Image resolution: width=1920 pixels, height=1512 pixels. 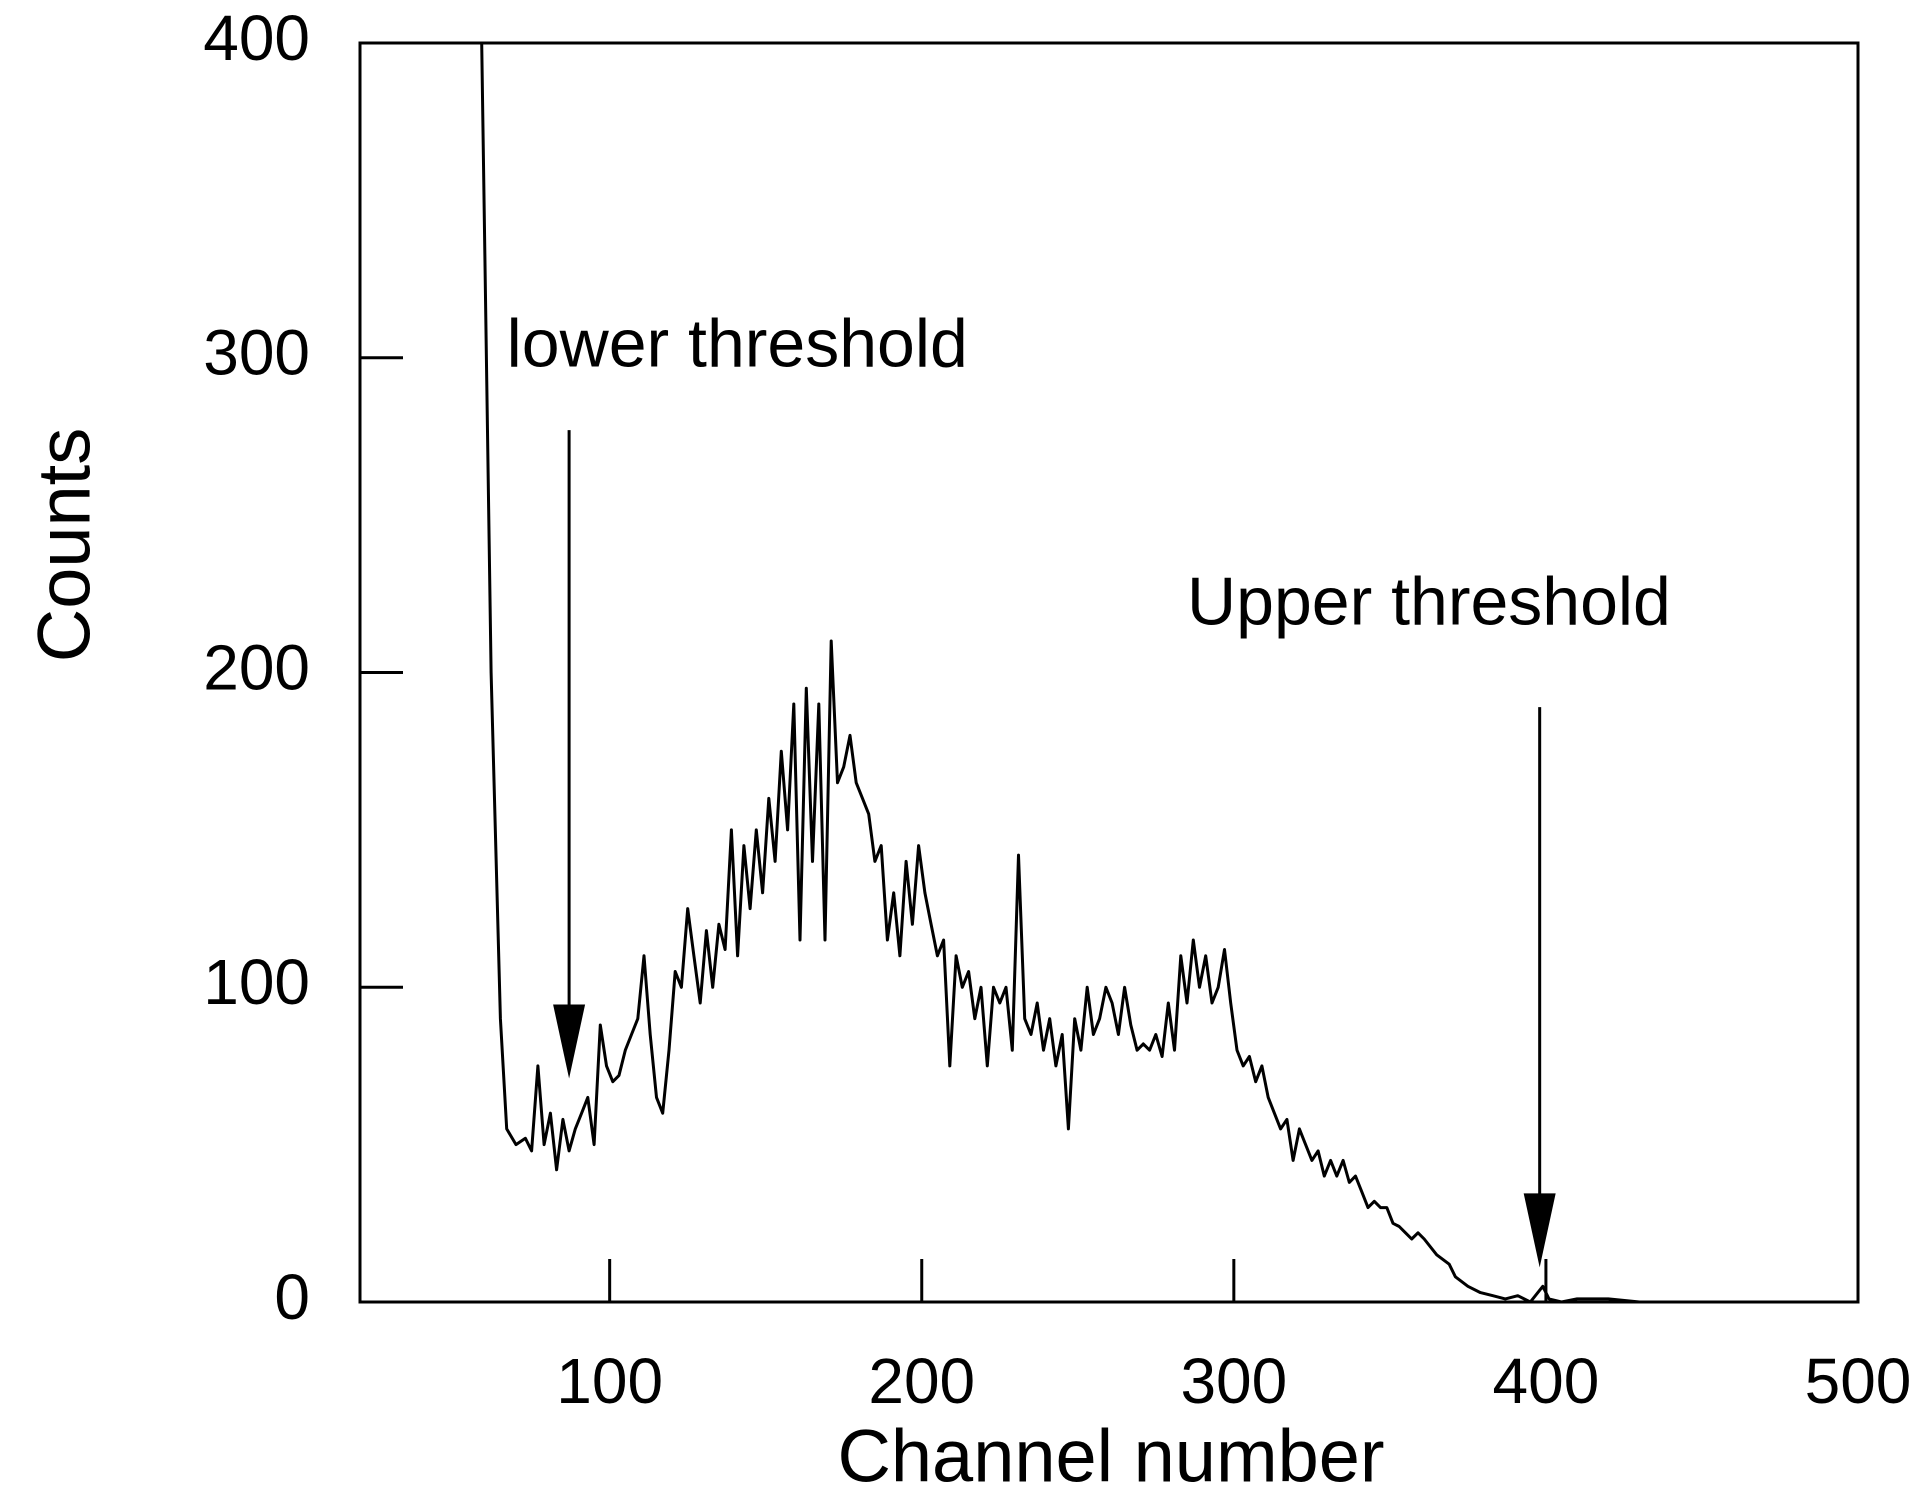 I want to click on y-tick-label: 100, so click(x=256, y=982).